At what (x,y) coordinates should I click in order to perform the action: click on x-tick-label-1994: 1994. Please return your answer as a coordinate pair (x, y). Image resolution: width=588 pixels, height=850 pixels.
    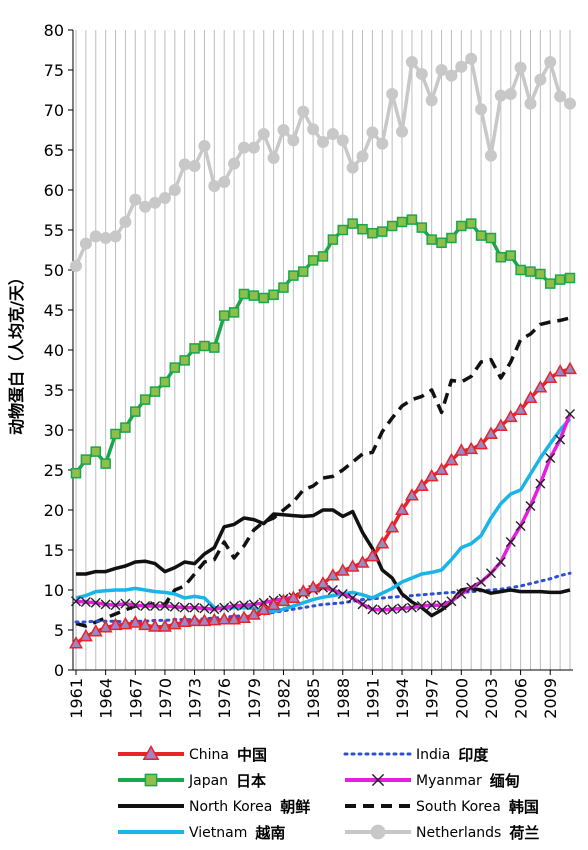
    Looking at the image, I should click on (402, 698).